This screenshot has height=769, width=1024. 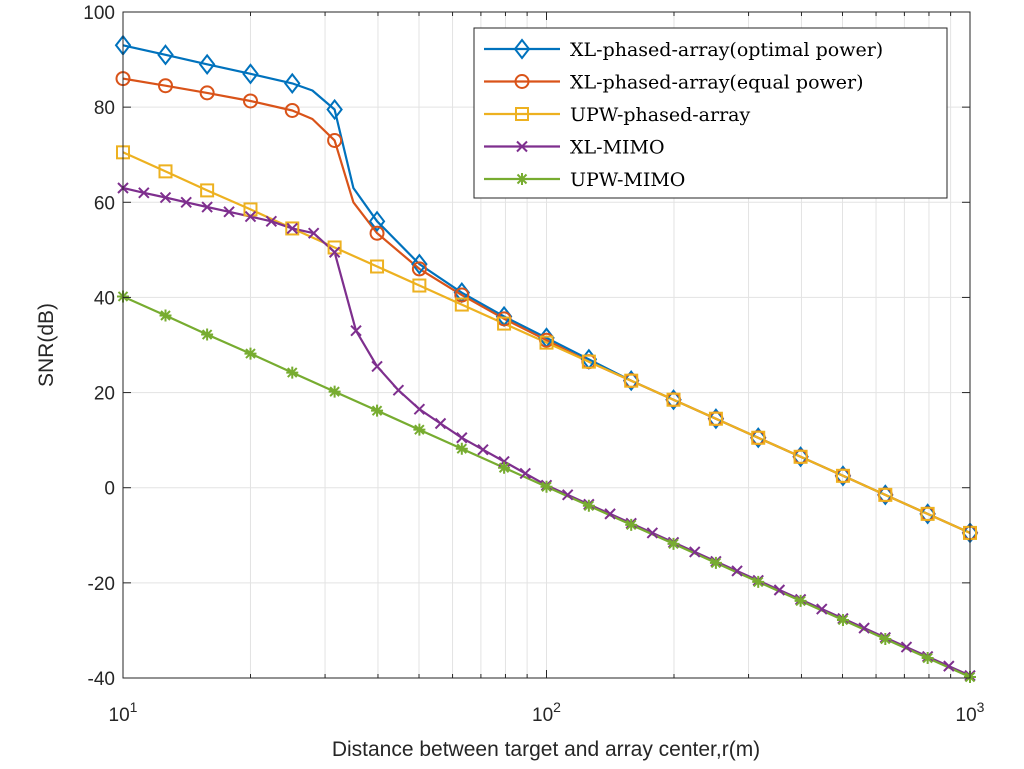 What do you see at coordinates (717, 83) in the screenshot?
I see `legend-label: XL-phased-array(equal power)` at bounding box center [717, 83].